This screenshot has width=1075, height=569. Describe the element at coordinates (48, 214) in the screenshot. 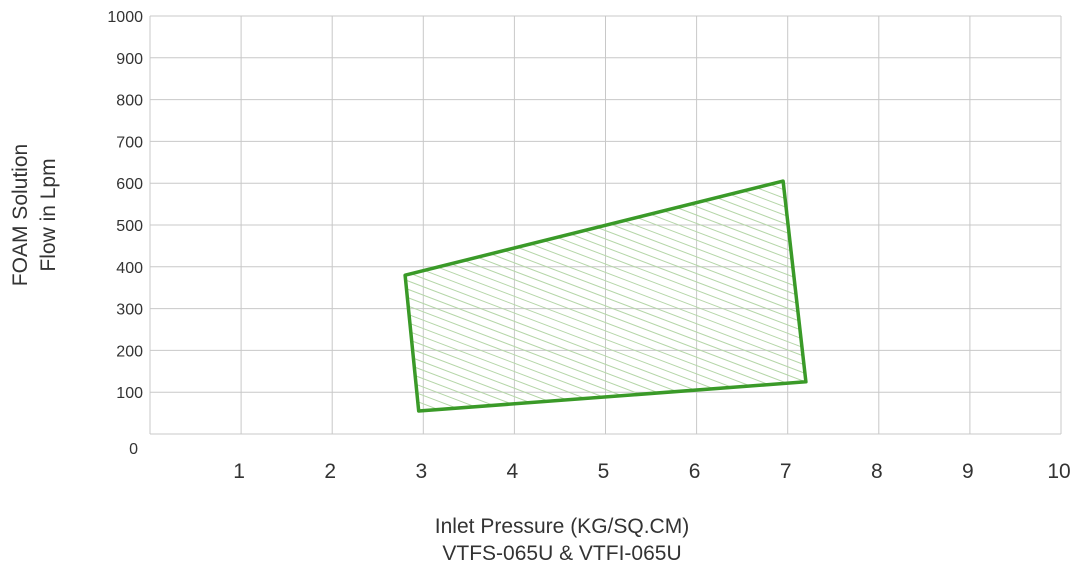

I see `y-axis-title-line2: Flow in Lpm` at that location.